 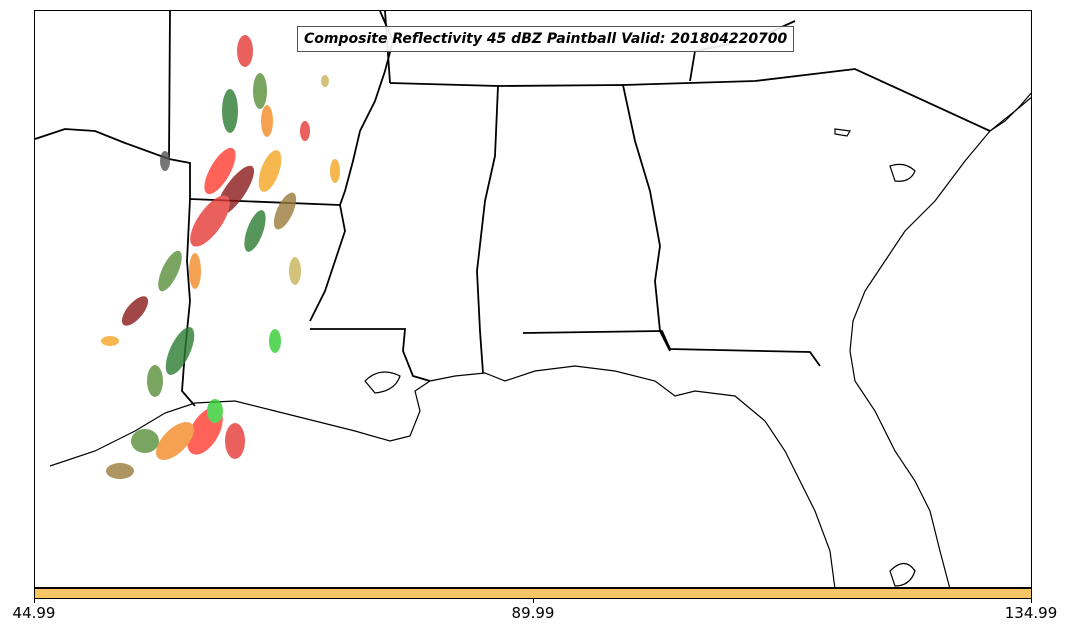 What do you see at coordinates (806, 100) in the screenshot?
I see `border-ga-sc` at bounding box center [806, 100].